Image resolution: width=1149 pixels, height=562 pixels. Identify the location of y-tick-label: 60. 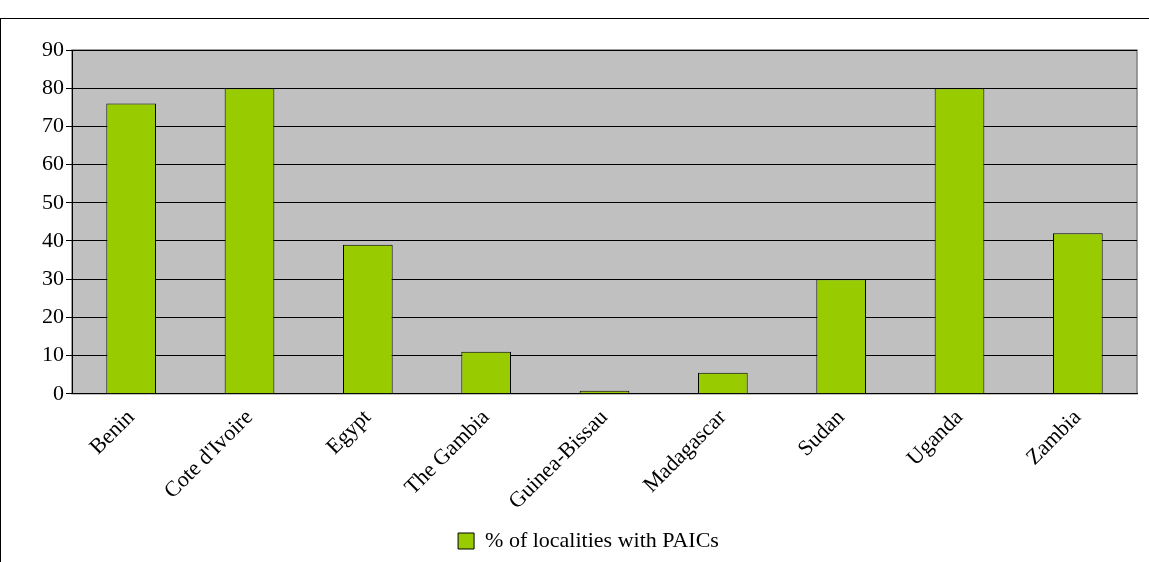
(53, 163).